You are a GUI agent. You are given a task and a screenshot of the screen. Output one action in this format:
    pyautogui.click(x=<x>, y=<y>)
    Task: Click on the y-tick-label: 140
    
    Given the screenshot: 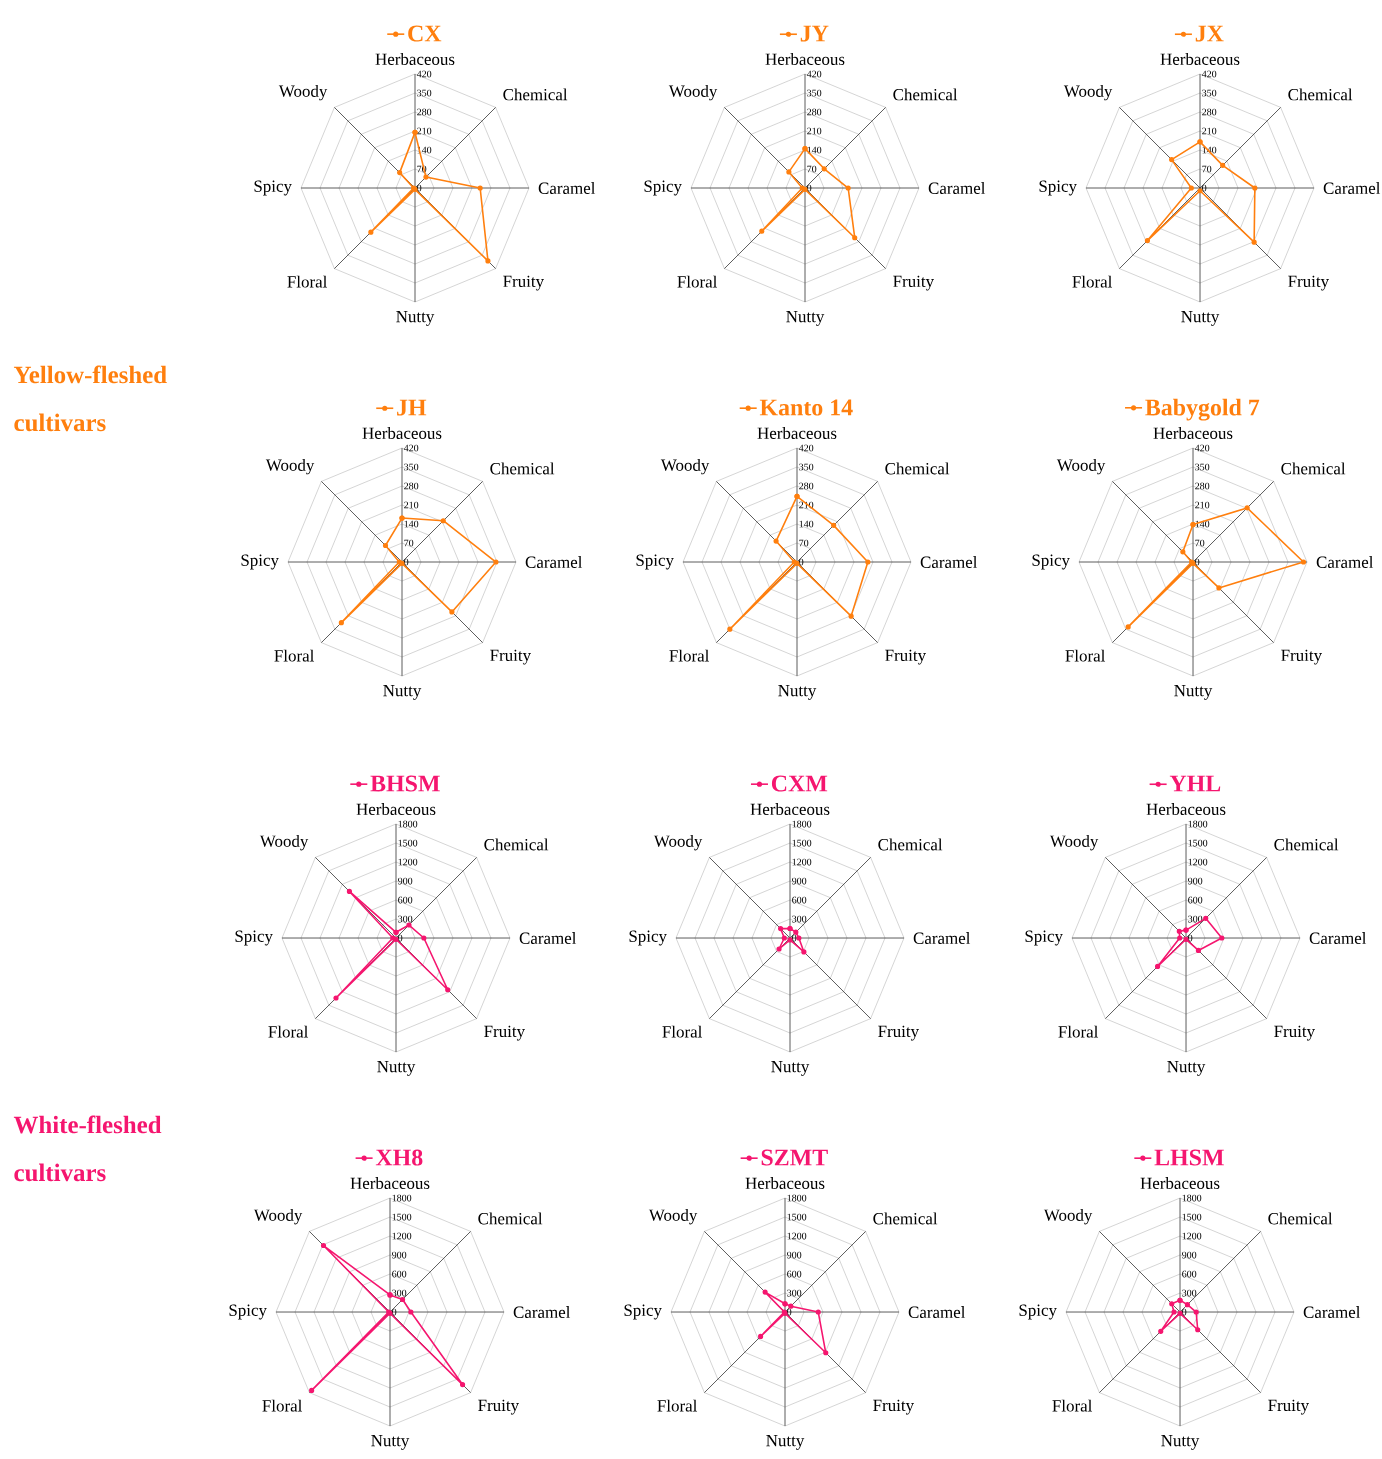 What is the action you would take?
    pyautogui.click(x=806, y=524)
    